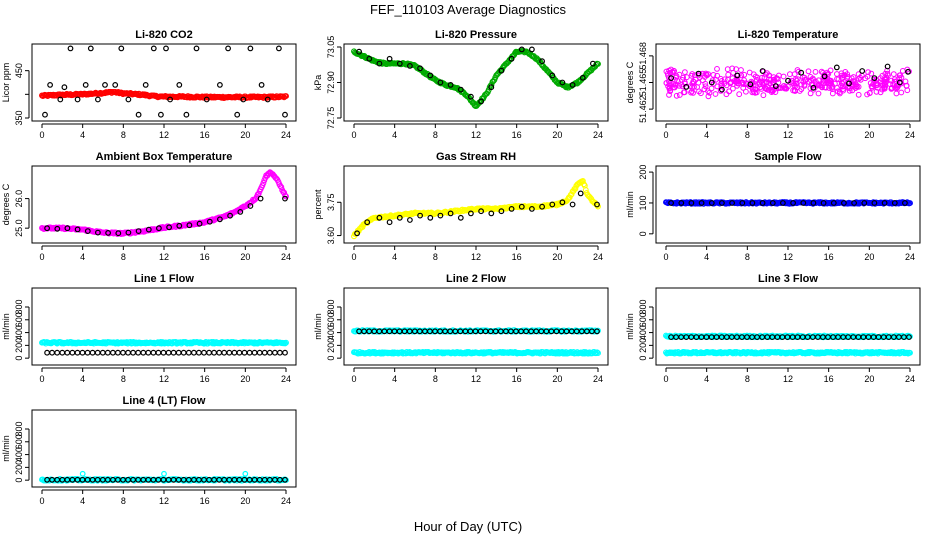 The width and height of the screenshot is (936, 540). I want to click on y-axis: 0 100 200, so click(646, 200).